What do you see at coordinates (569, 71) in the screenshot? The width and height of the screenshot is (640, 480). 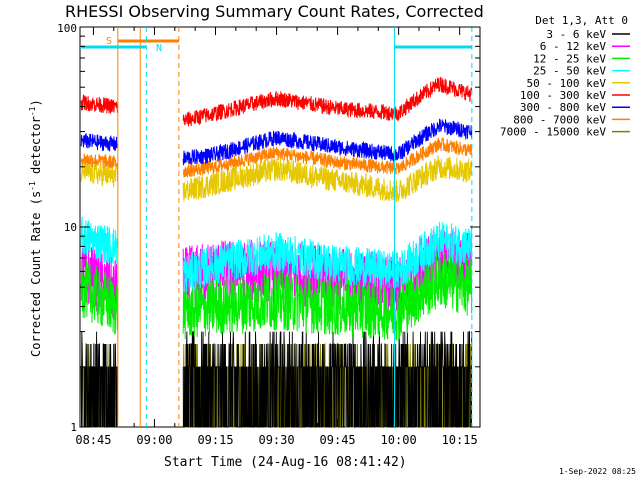 I see `legend-label: 25 - 50 keV` at bounding box center [569, 71].